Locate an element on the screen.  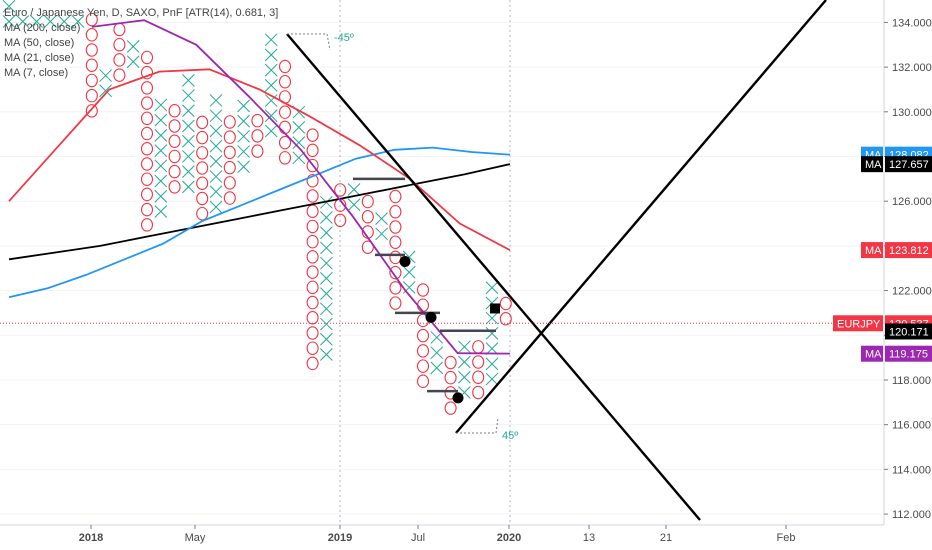
y-tick-label: 132.000 is located at coordinates (912, 68).